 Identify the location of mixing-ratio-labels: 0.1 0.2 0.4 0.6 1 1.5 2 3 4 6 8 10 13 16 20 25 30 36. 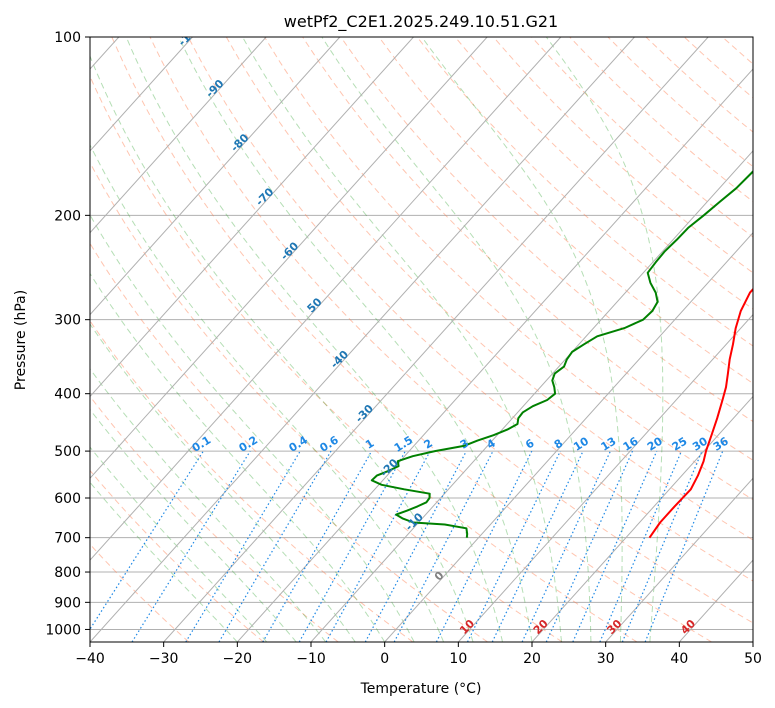
(460, 444).